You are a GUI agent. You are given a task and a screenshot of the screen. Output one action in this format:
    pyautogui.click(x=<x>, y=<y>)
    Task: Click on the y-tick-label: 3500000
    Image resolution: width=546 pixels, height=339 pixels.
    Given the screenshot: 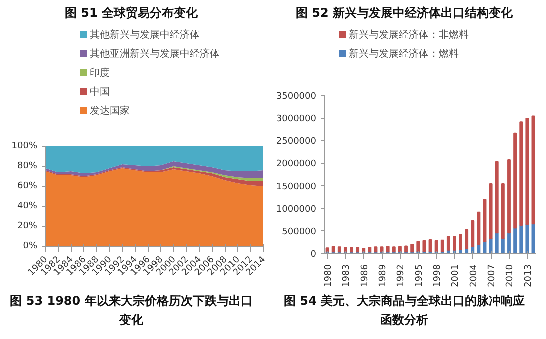 What is the action you would take?
    pyautogui.click(x=296, y=97)
    